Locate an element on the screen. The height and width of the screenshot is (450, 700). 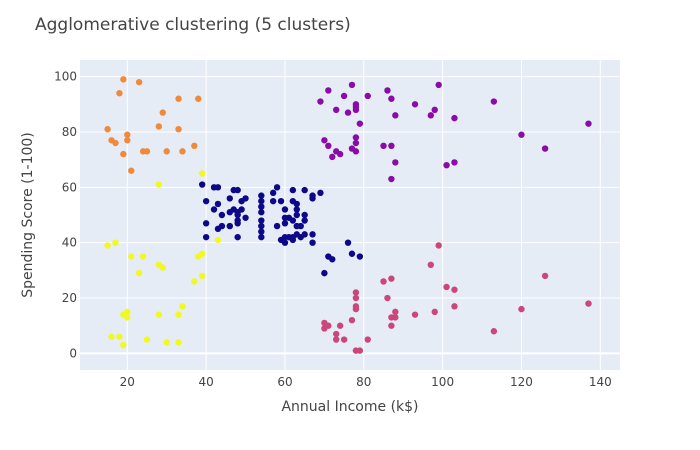
y-tick-label: 40 is located at coordinates (69, 243).